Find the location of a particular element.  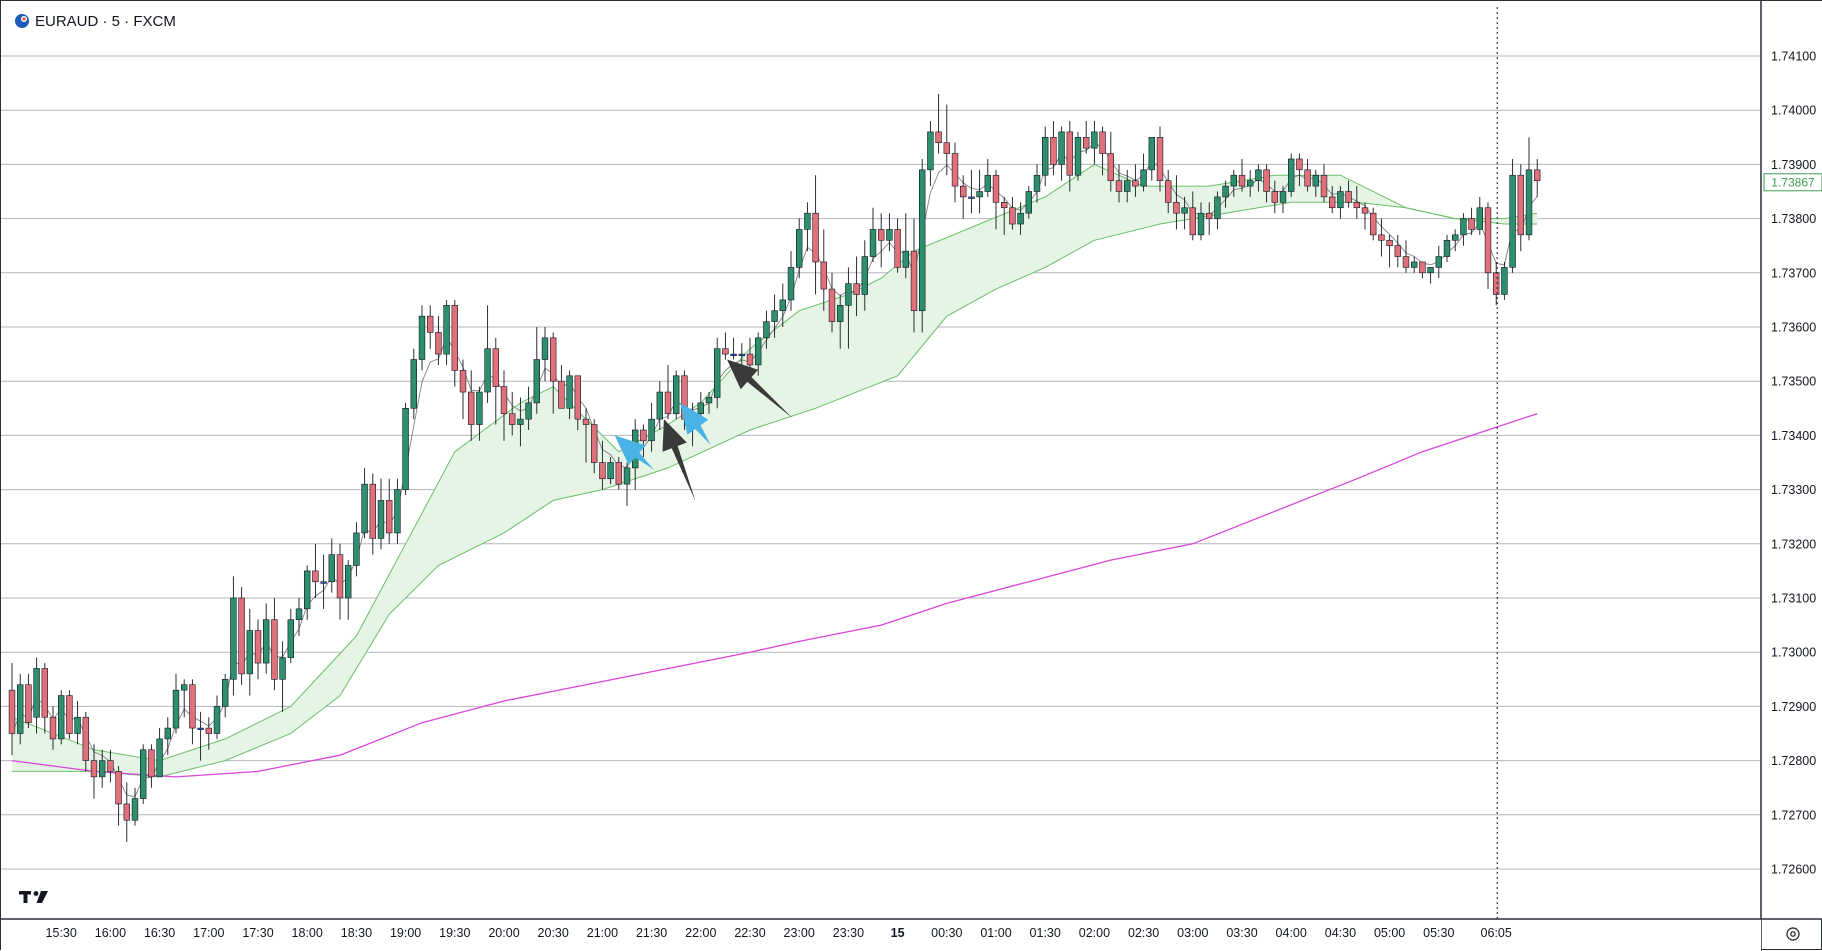

tradingview-logo-icon is located at coordinates (33, 897).